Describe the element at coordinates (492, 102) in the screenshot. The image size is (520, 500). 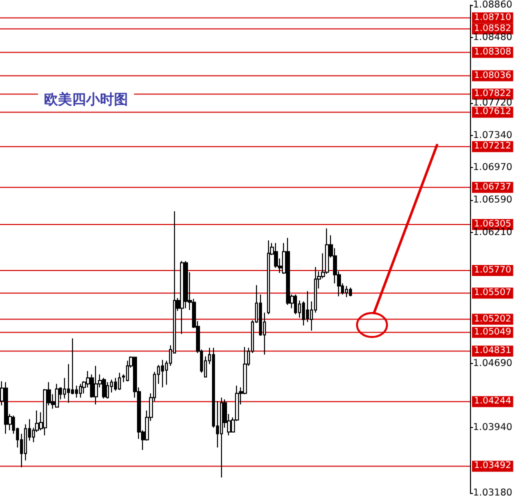
I see `y-tick-label: 1.07720` at that location.